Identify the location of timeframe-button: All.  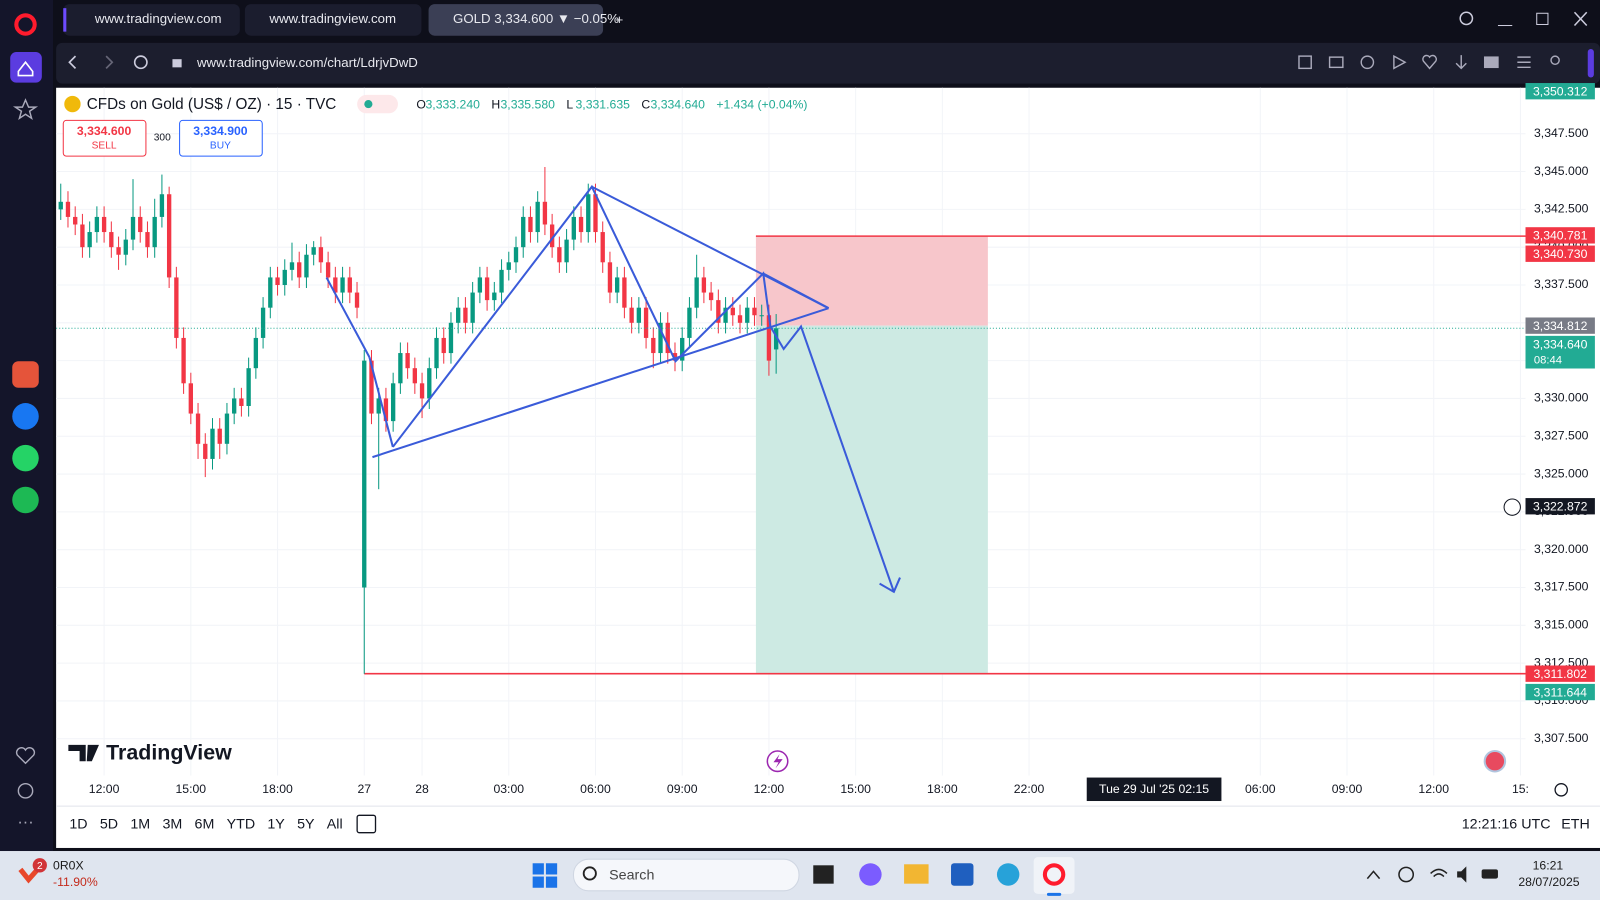
(335, 824).